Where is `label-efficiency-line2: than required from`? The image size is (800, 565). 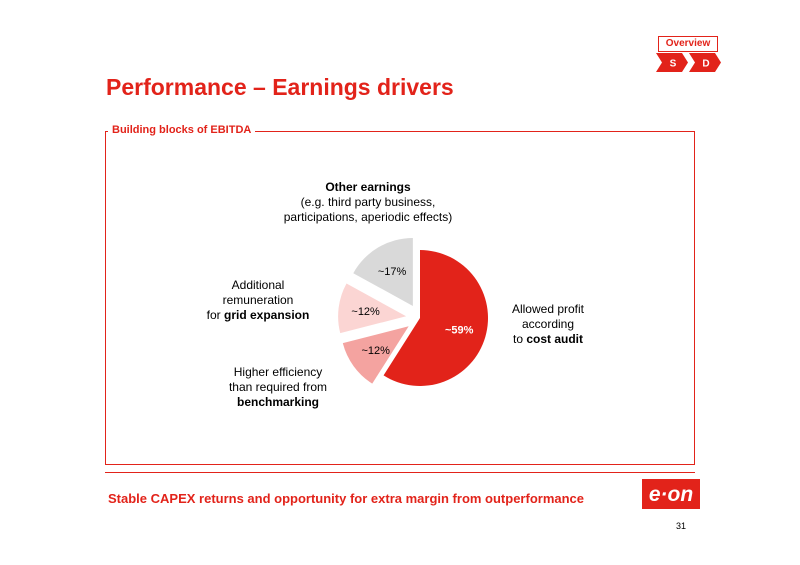
label-efficiency-line2: than required from is located at coordinates (278, 387).